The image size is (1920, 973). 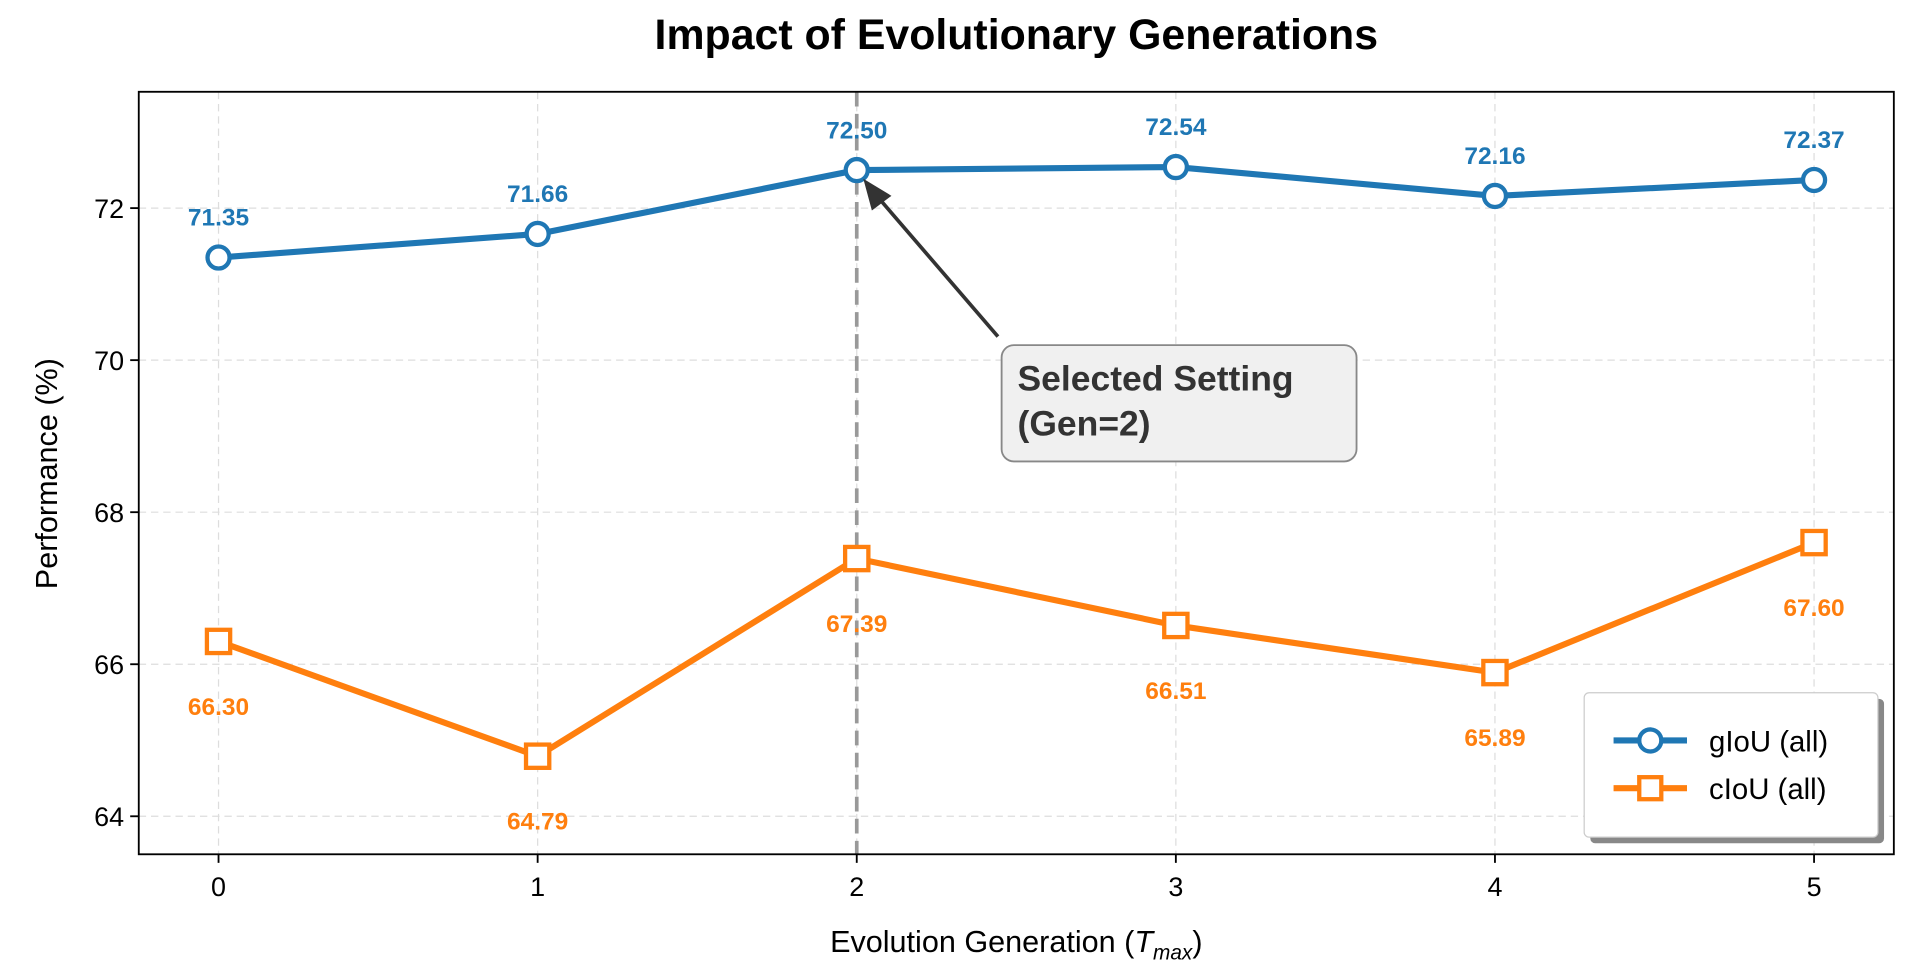 I want to click on x-tick-label: 1, so click(x=537, y=887).